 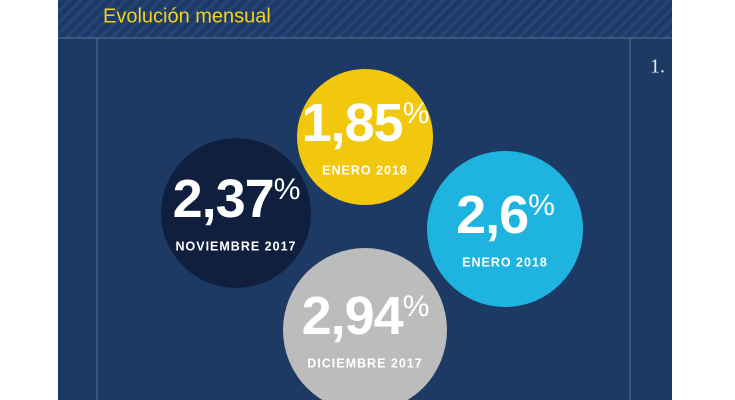 What do you see at coordinates (365, 19) in the screenshot?
I see `header-band` at bounding box center [365, 19].